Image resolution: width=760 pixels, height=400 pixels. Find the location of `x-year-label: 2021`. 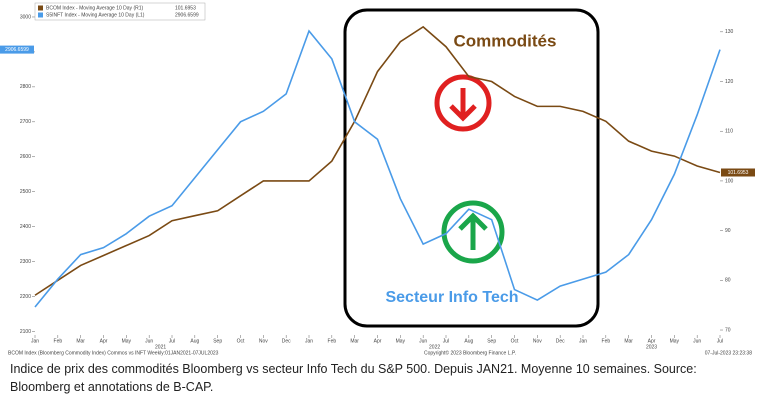

x-year-label: 2021 is located at coordinates (160, 347).